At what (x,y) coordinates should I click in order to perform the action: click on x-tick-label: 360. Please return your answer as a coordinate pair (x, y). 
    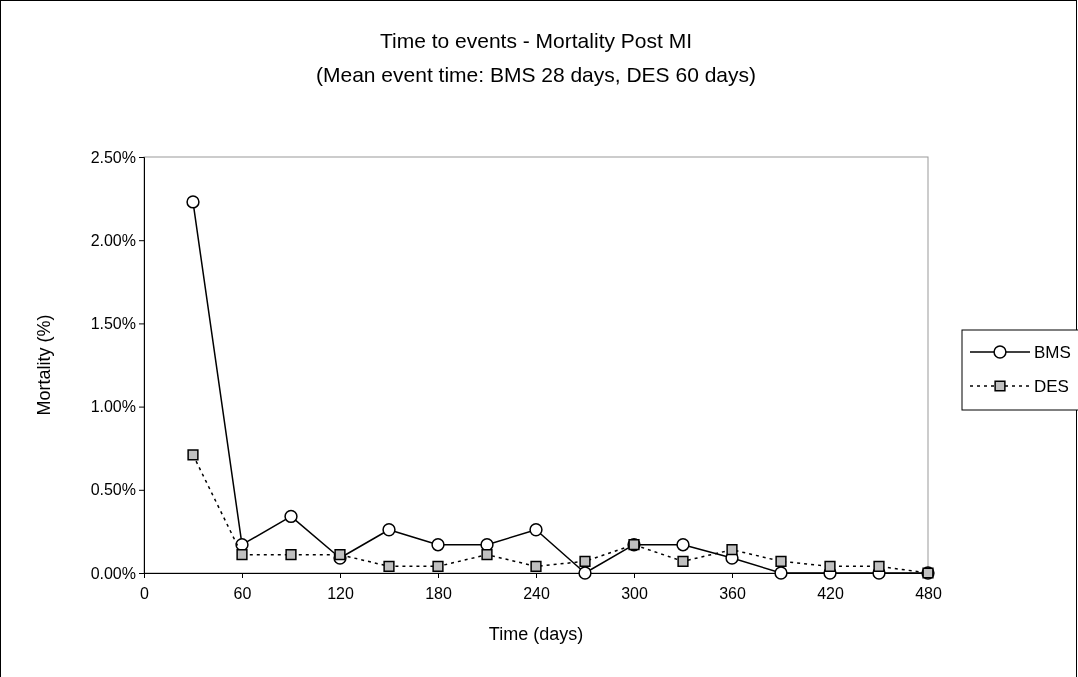
    Looking at the image, I should click on (732, 593).